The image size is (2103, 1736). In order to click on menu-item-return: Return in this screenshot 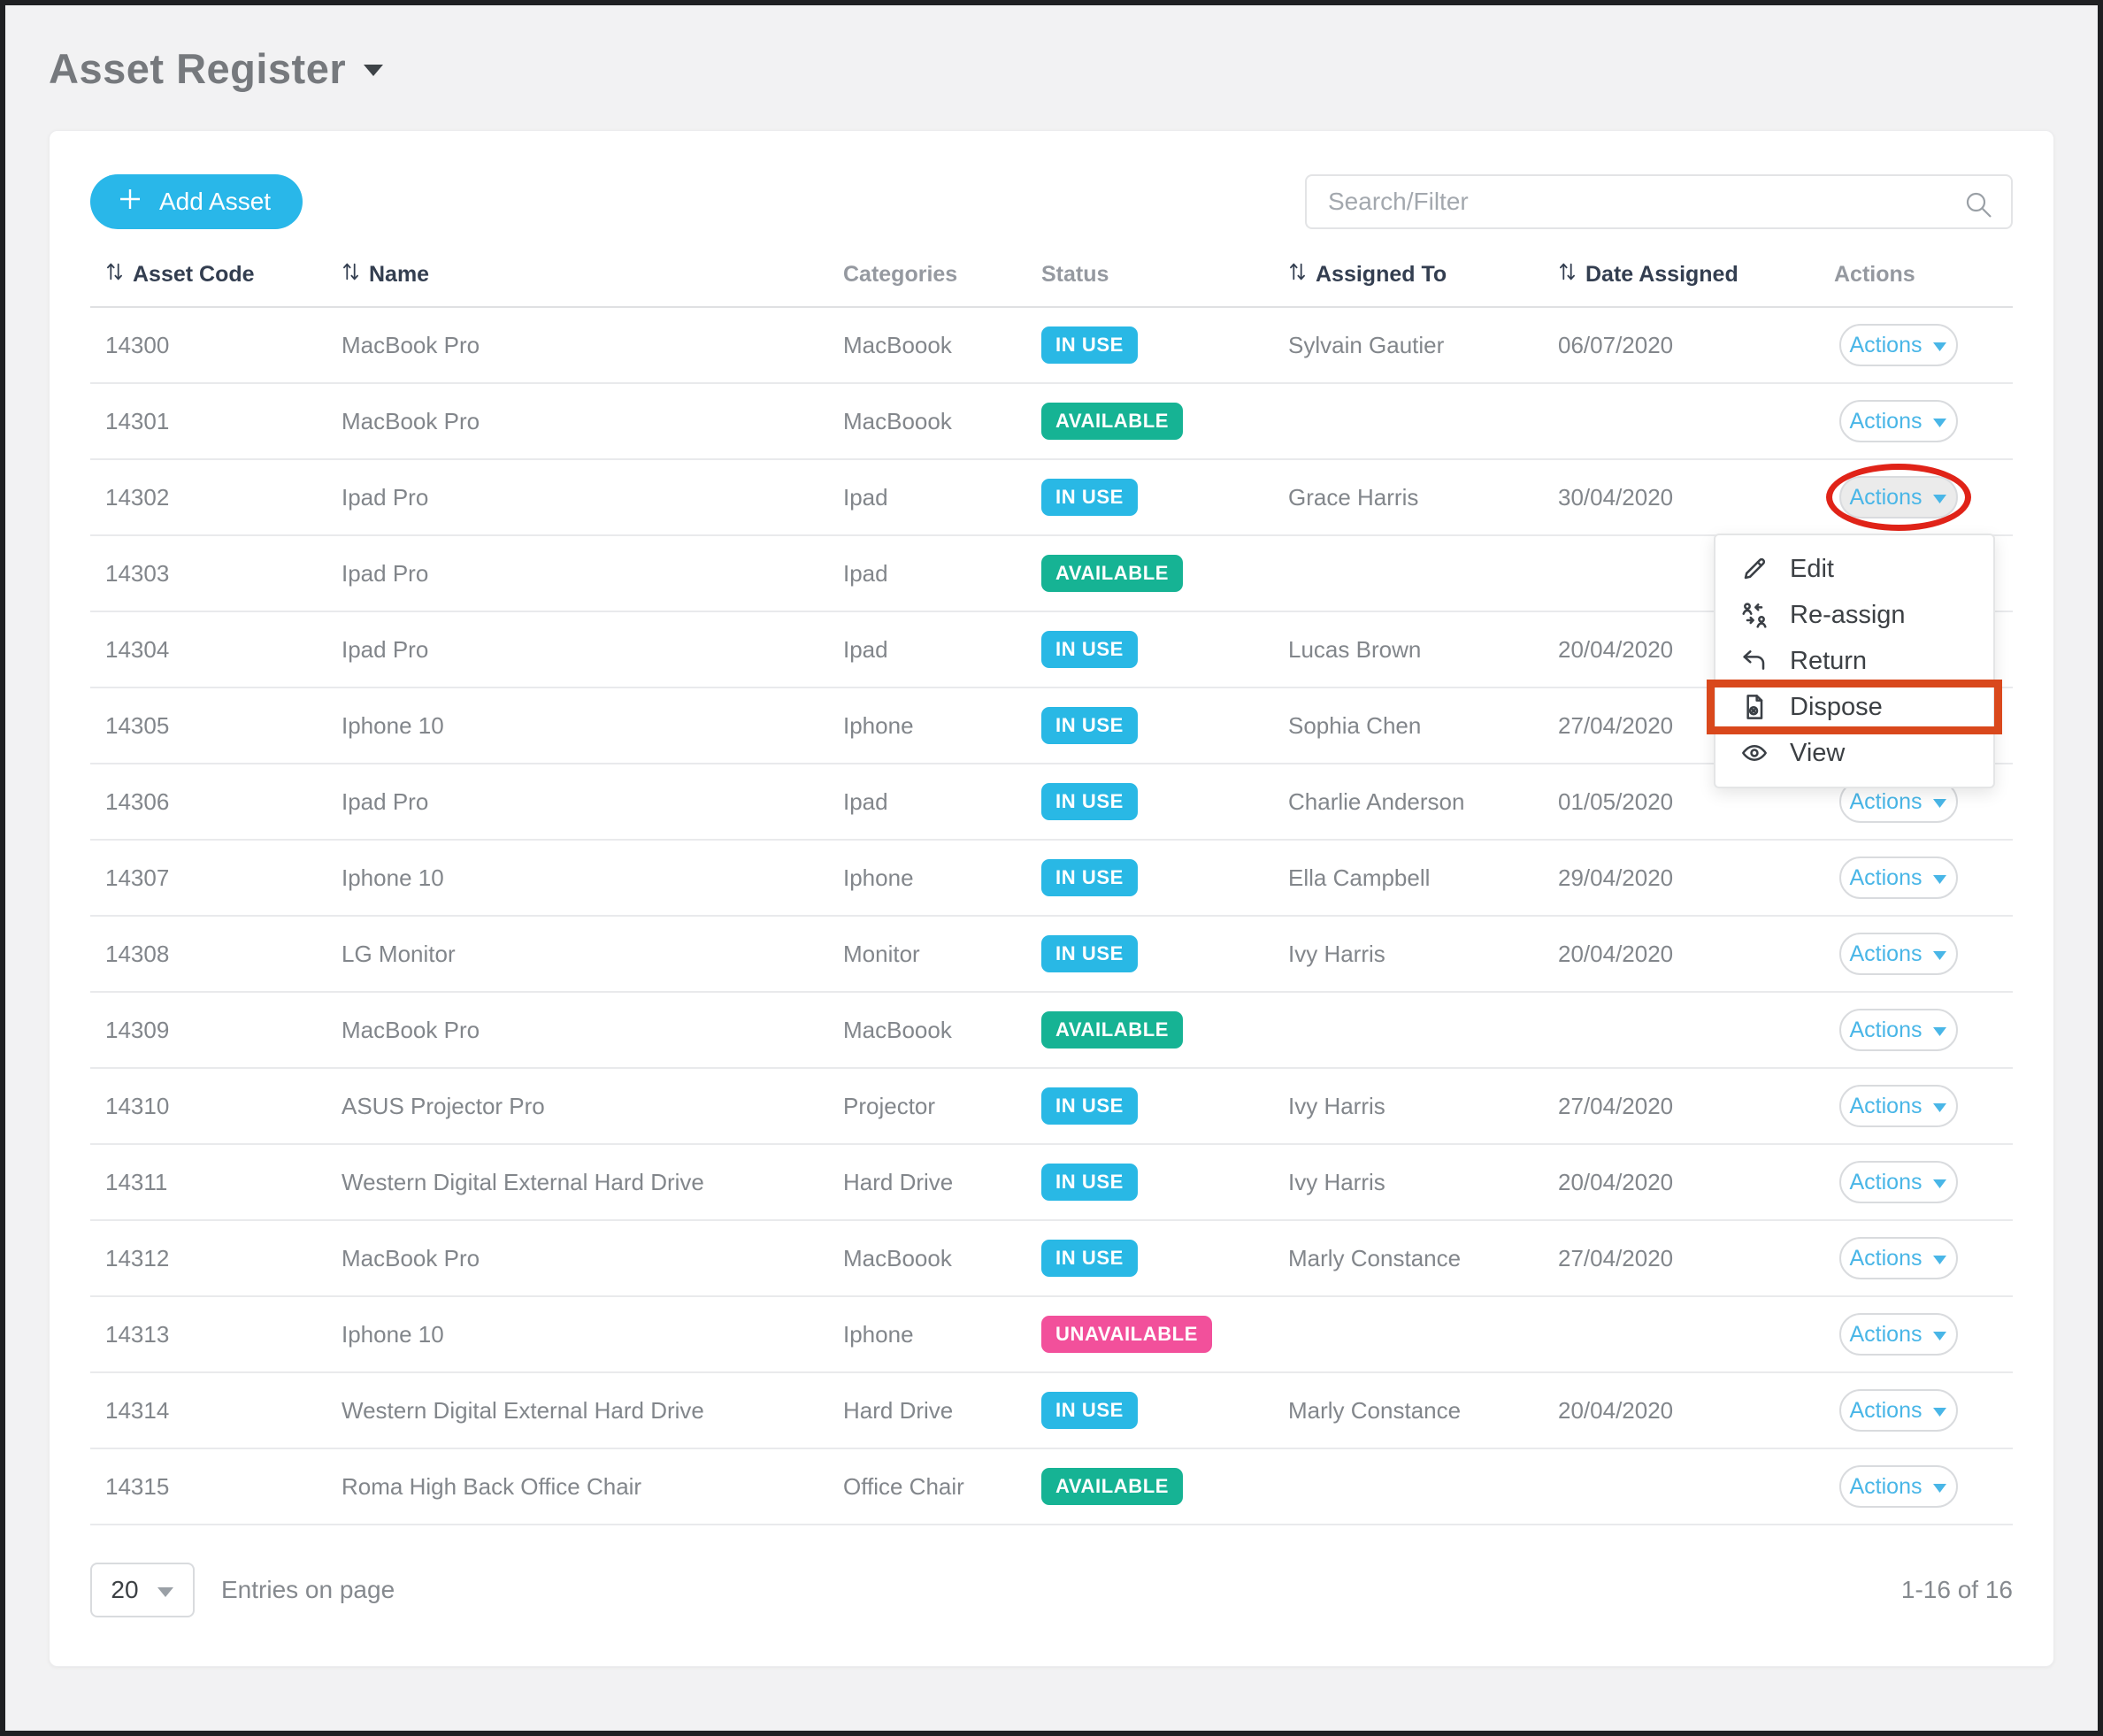, I will do `click(1854, 661)`.